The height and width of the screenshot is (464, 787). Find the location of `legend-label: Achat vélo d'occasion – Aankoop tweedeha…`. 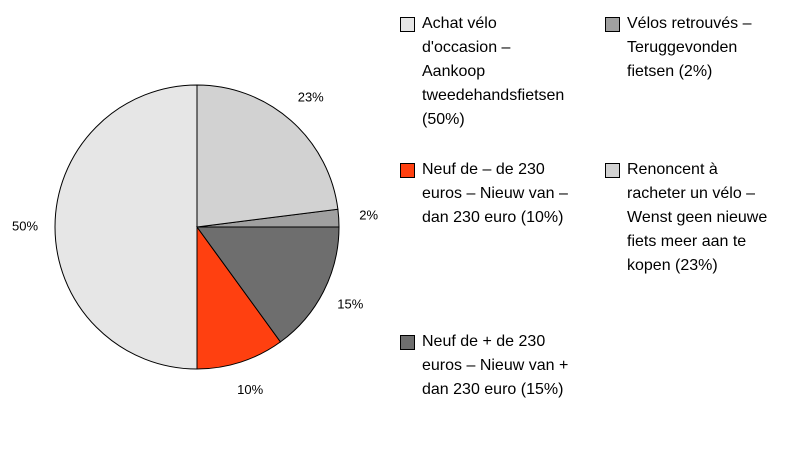

legend-label: Achat vélo d'occasion – Aankoop tweedeha… is located at coordinates (493, 71).